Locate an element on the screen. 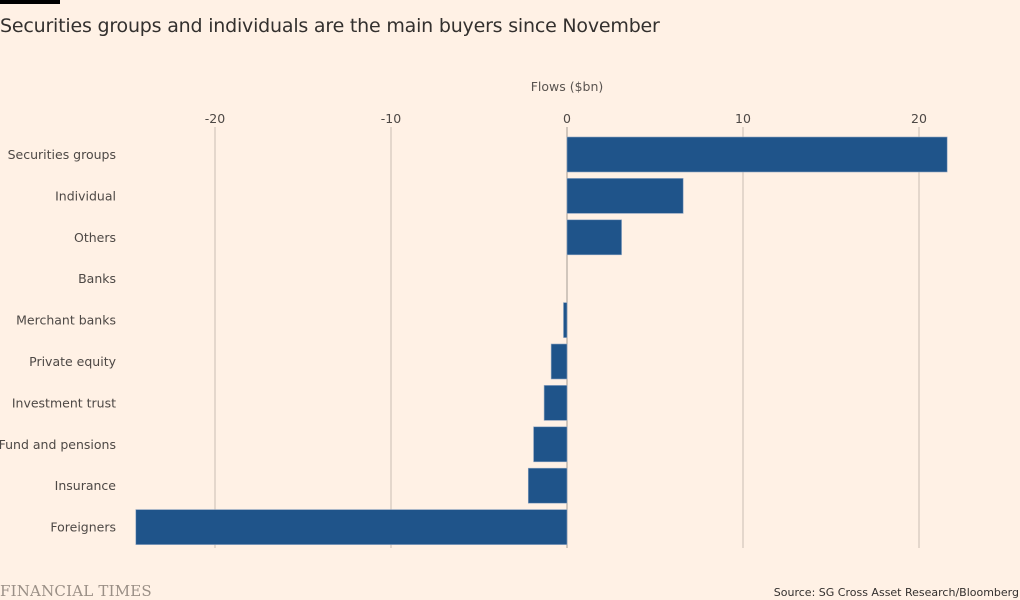  x-tick-label: 0 is located at coordinates (567, 118).